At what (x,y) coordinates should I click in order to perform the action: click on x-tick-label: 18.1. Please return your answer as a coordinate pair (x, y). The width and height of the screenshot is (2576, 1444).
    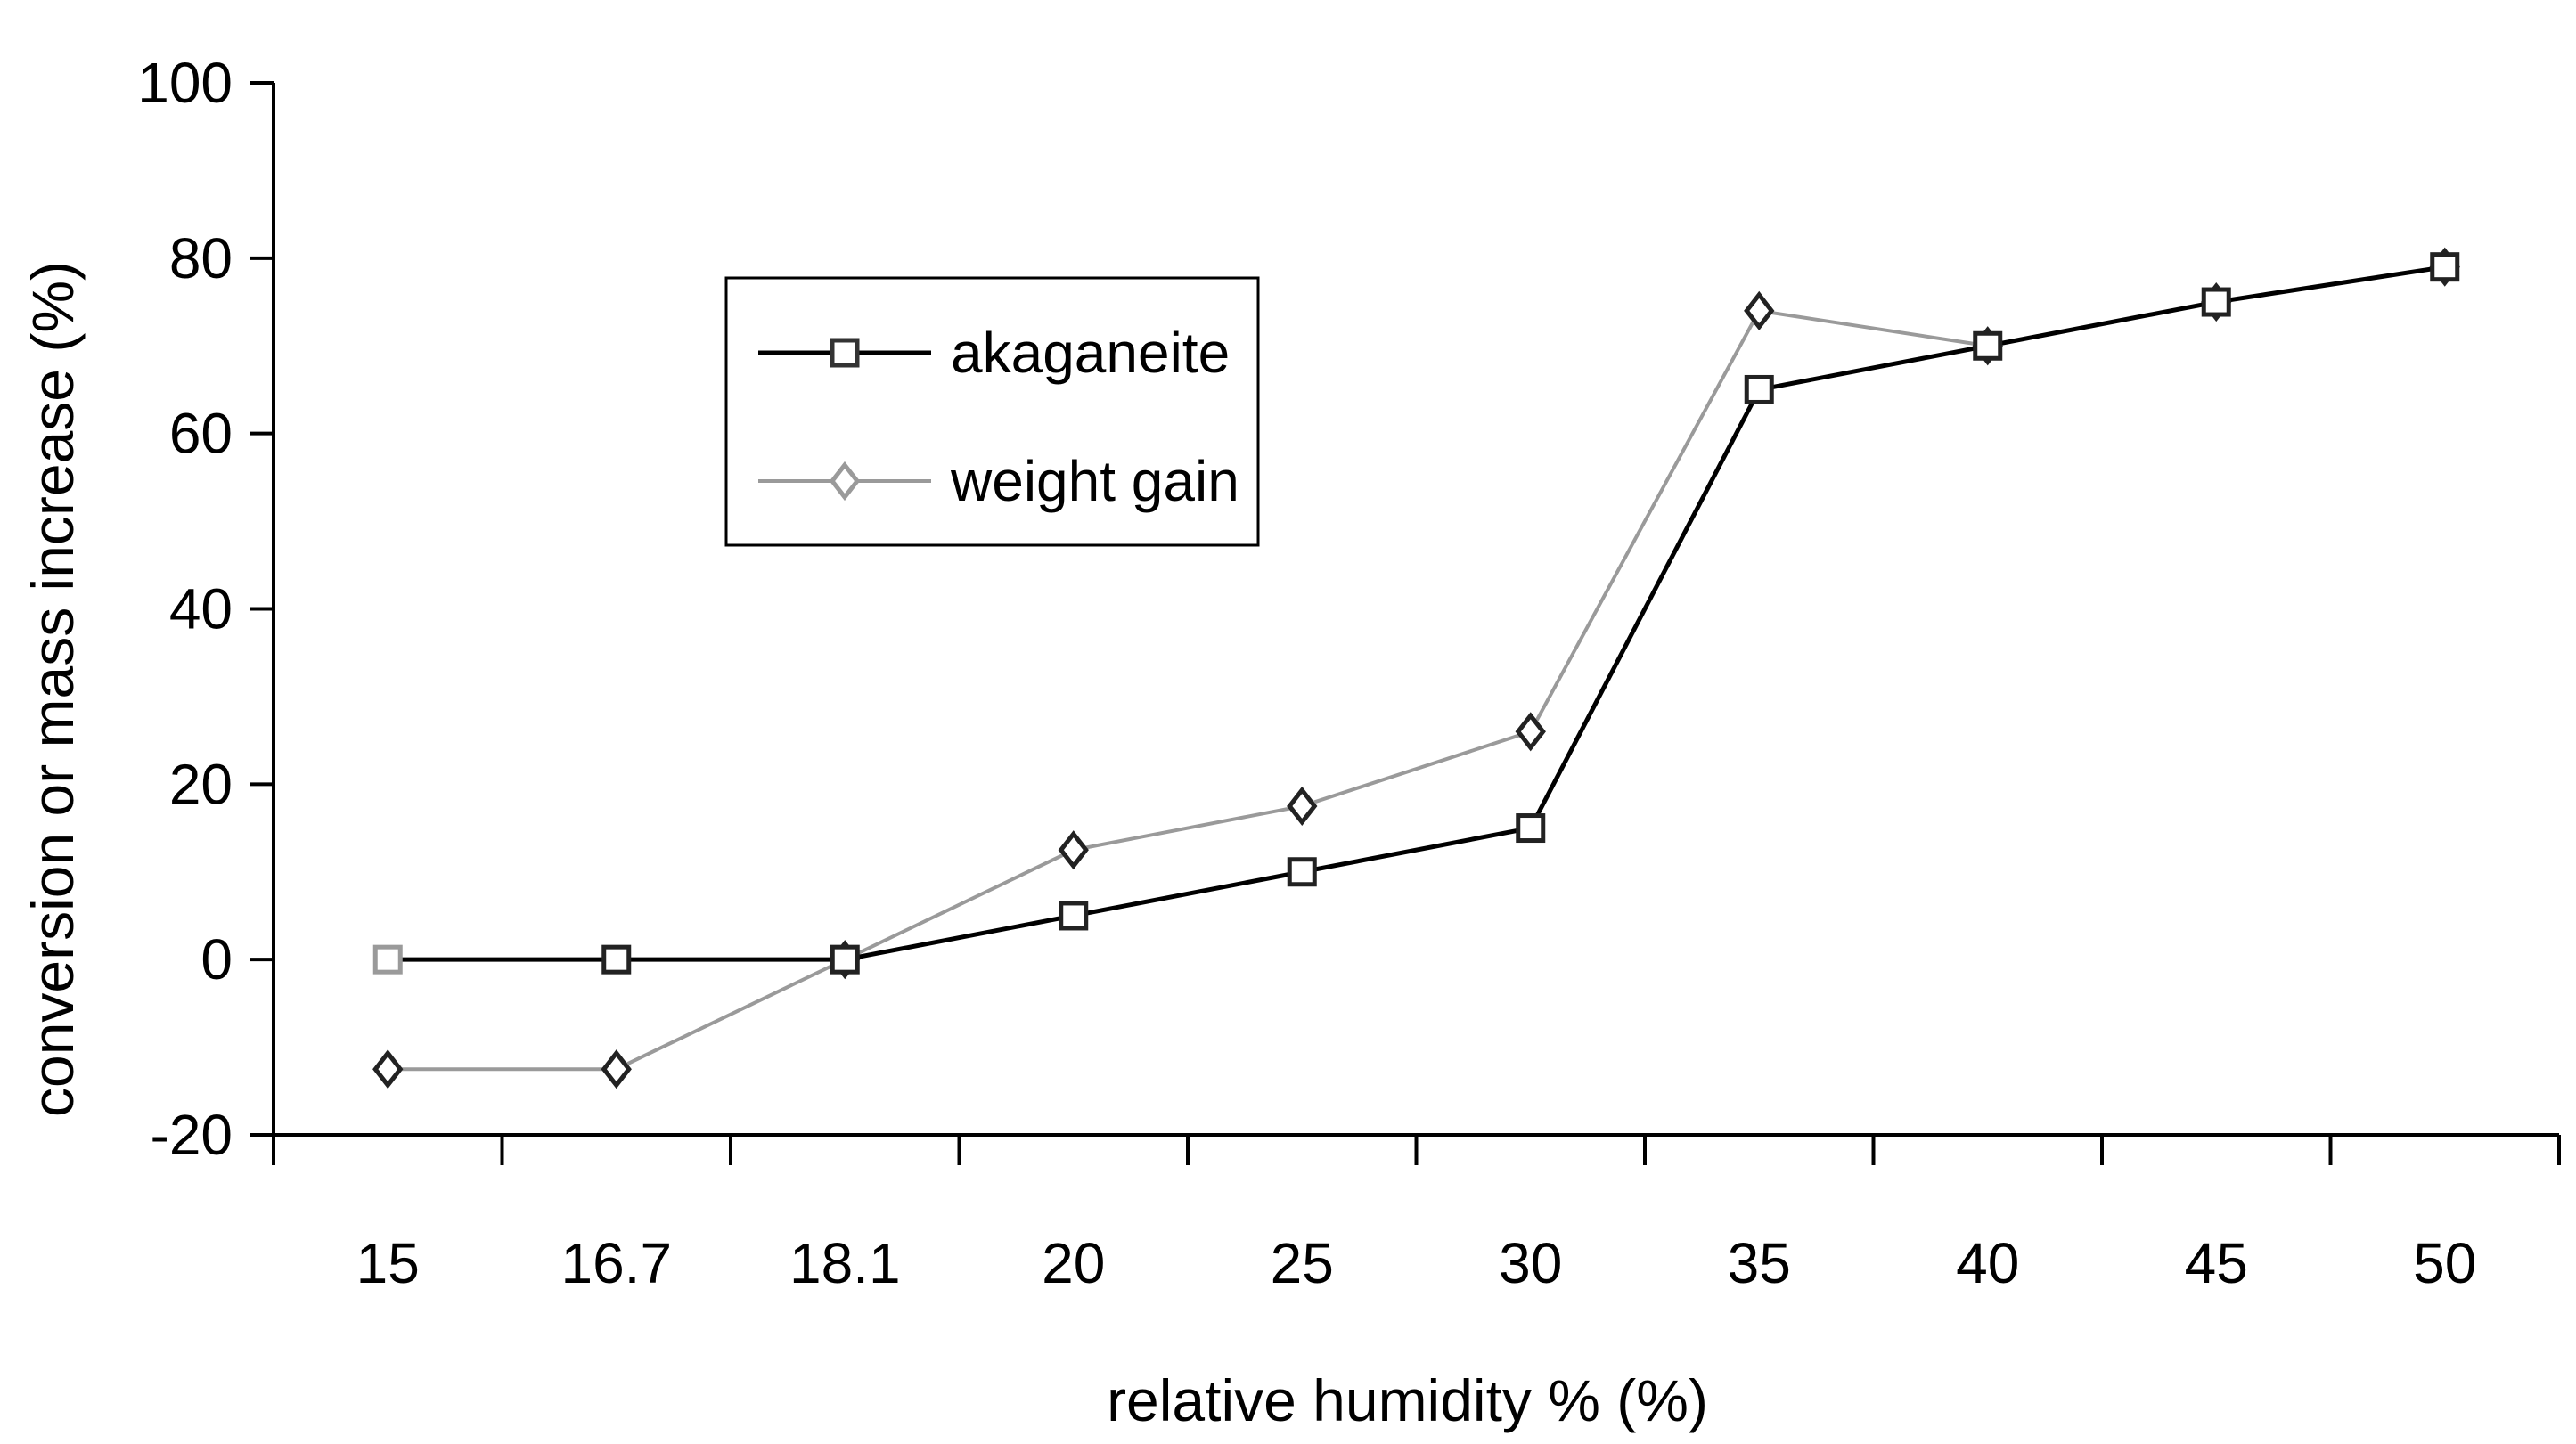
    Looking at the image, I should click on (845, 1263).